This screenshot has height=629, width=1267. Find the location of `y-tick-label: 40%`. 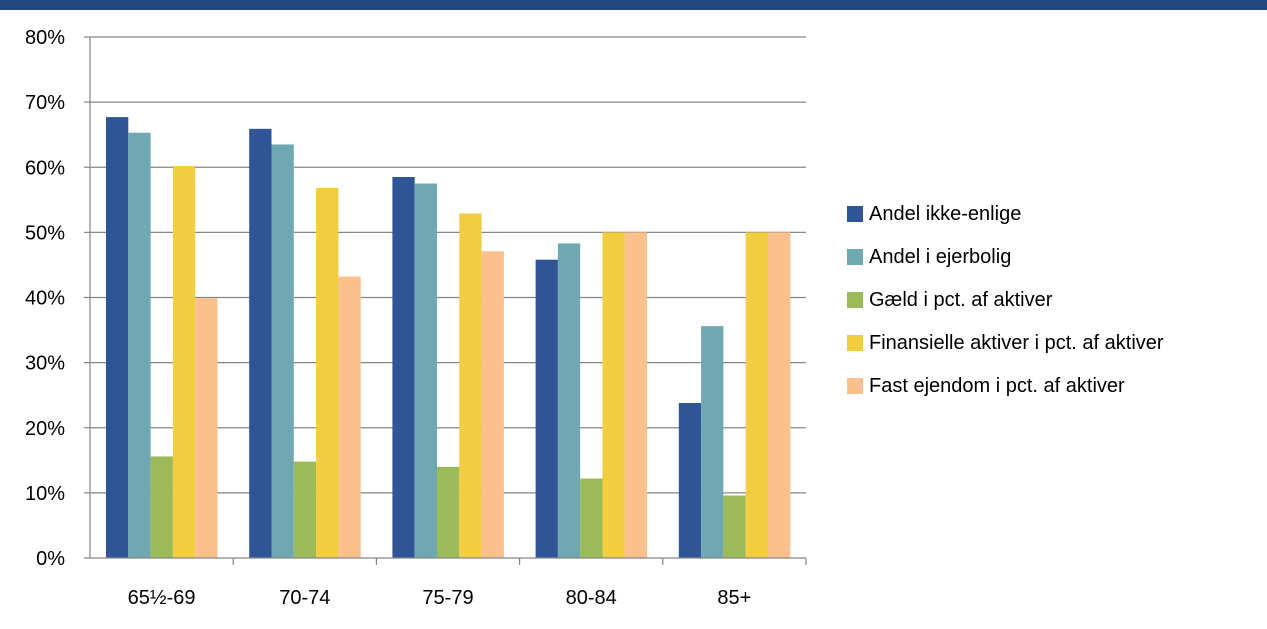

y-tick-label: 40% is located at coordinates (45, 299).